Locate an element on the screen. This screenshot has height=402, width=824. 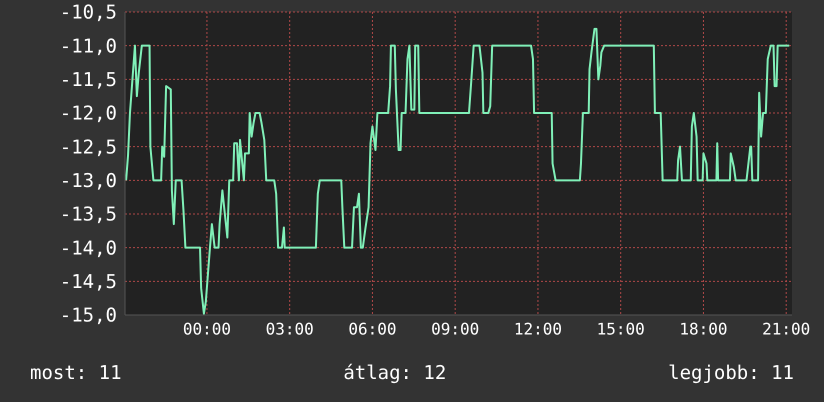
y-tick-label: -10,5 is located at coordinates (88, 13).